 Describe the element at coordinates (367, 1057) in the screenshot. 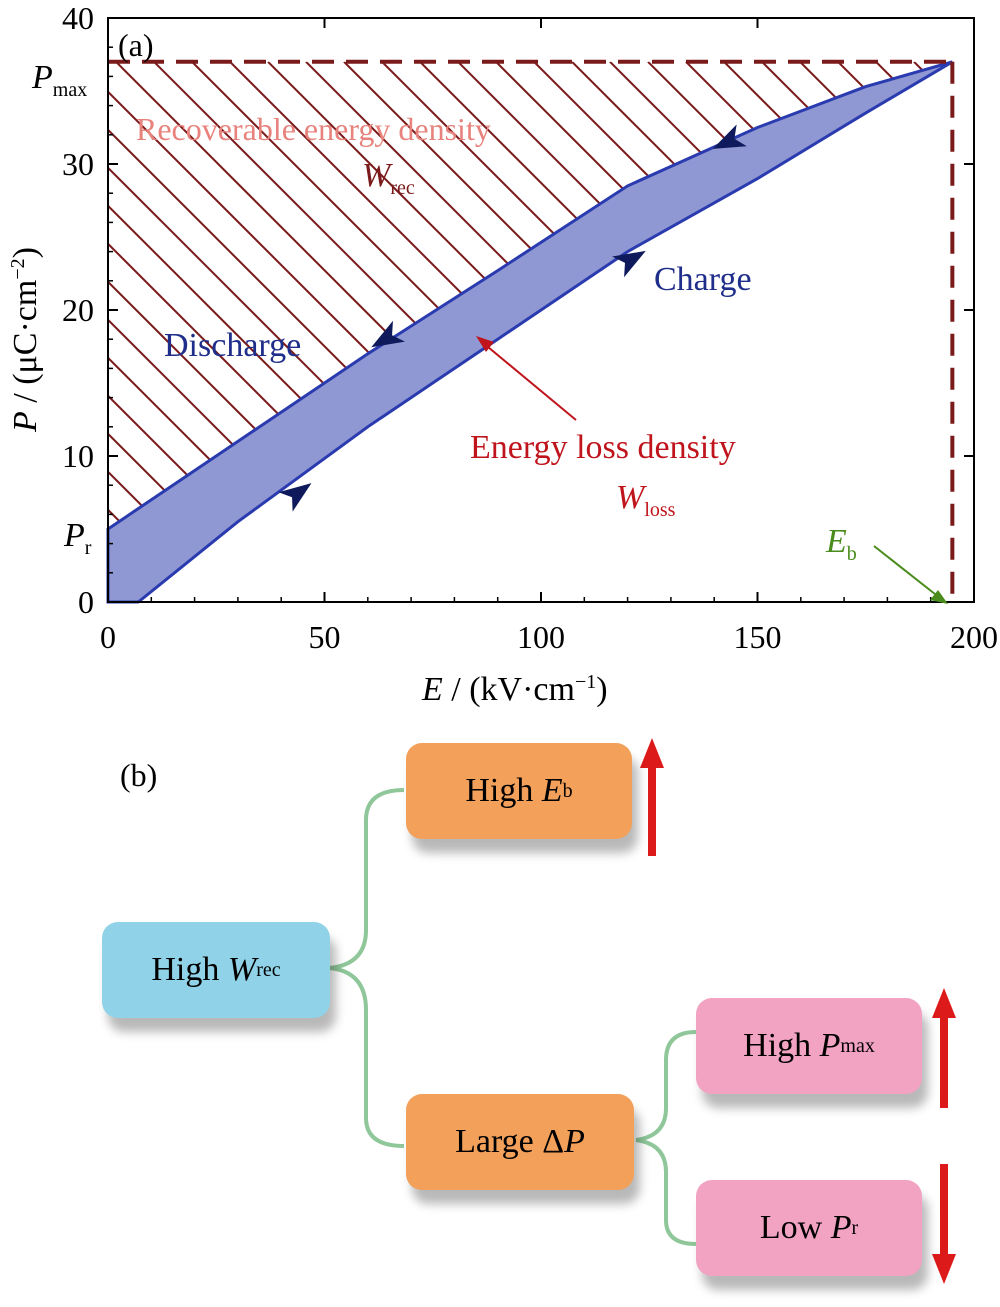

I see `connector-root-to-large-dp` at that location.